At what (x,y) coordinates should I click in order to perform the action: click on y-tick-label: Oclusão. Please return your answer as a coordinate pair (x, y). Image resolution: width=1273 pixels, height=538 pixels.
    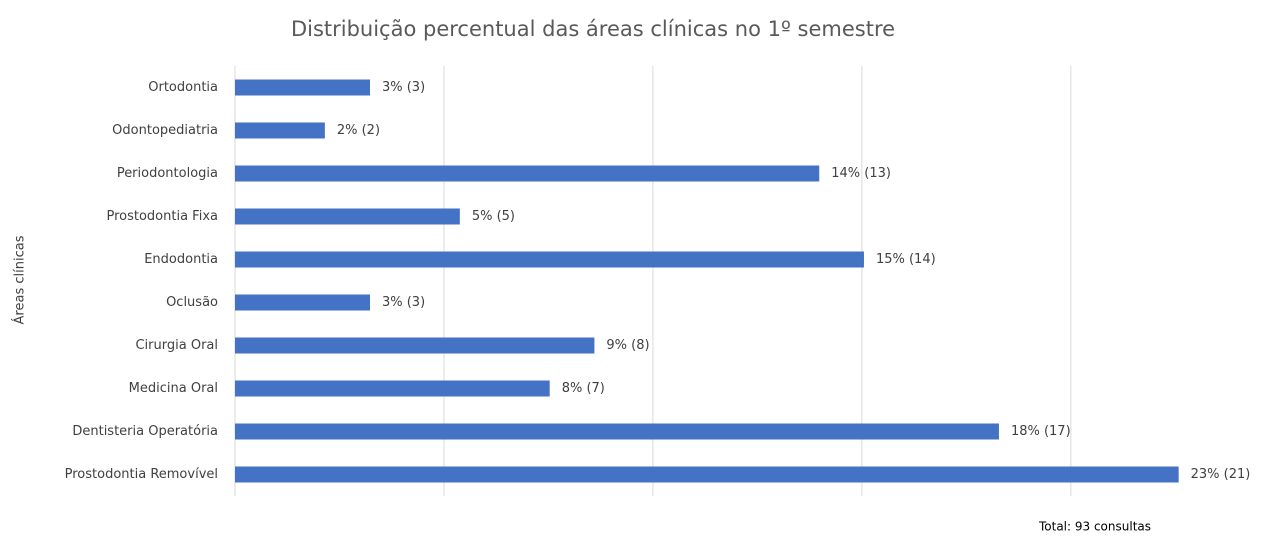
    Looking at the image, I should click on (192, 302).